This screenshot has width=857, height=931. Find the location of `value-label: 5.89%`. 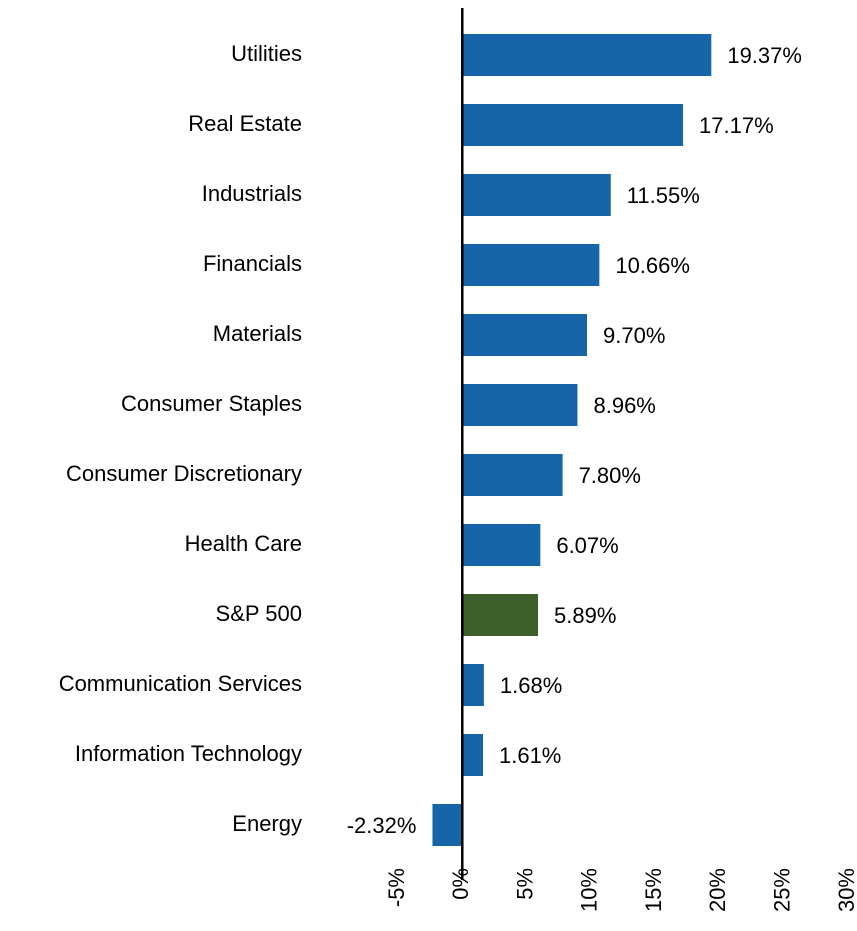

value-label: 5.89% is located at coordinates (585, 615).